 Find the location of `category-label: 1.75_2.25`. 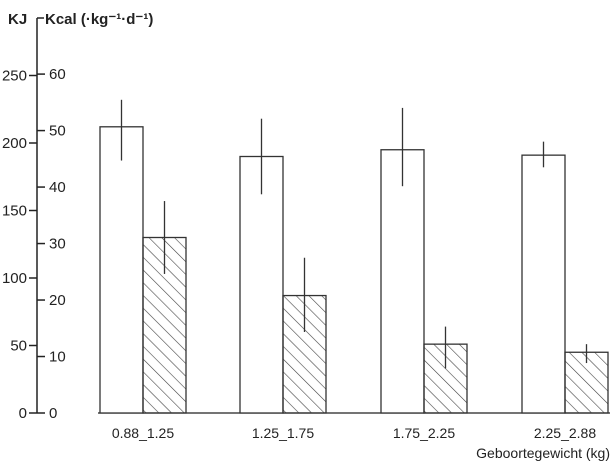

category-label: 1.75_2.25 is located at coordinates (424, 433).